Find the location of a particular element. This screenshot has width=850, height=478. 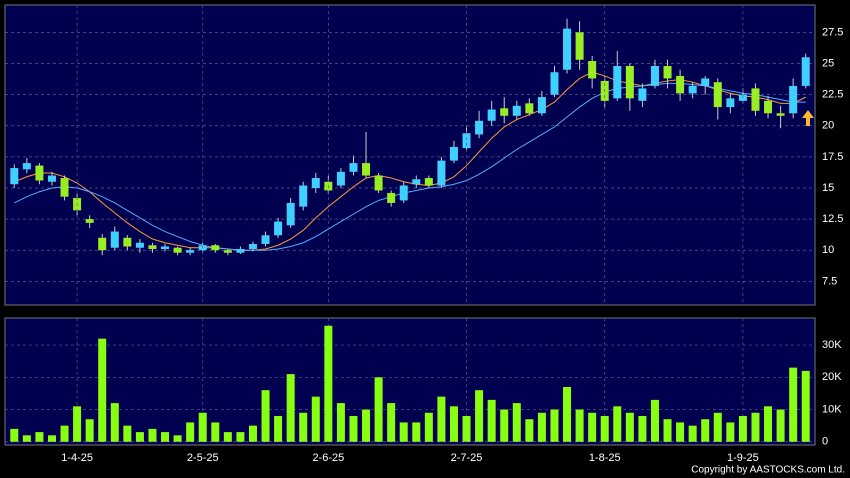

x-tick-label: 2-7-25 is located at coordinates (467, 458).